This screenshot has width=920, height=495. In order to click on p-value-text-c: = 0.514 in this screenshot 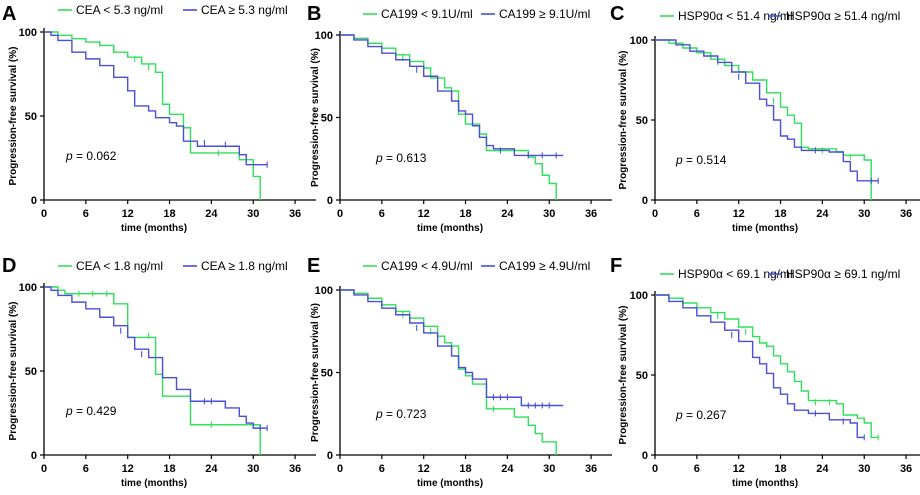, I will do `click(705, 160)`.